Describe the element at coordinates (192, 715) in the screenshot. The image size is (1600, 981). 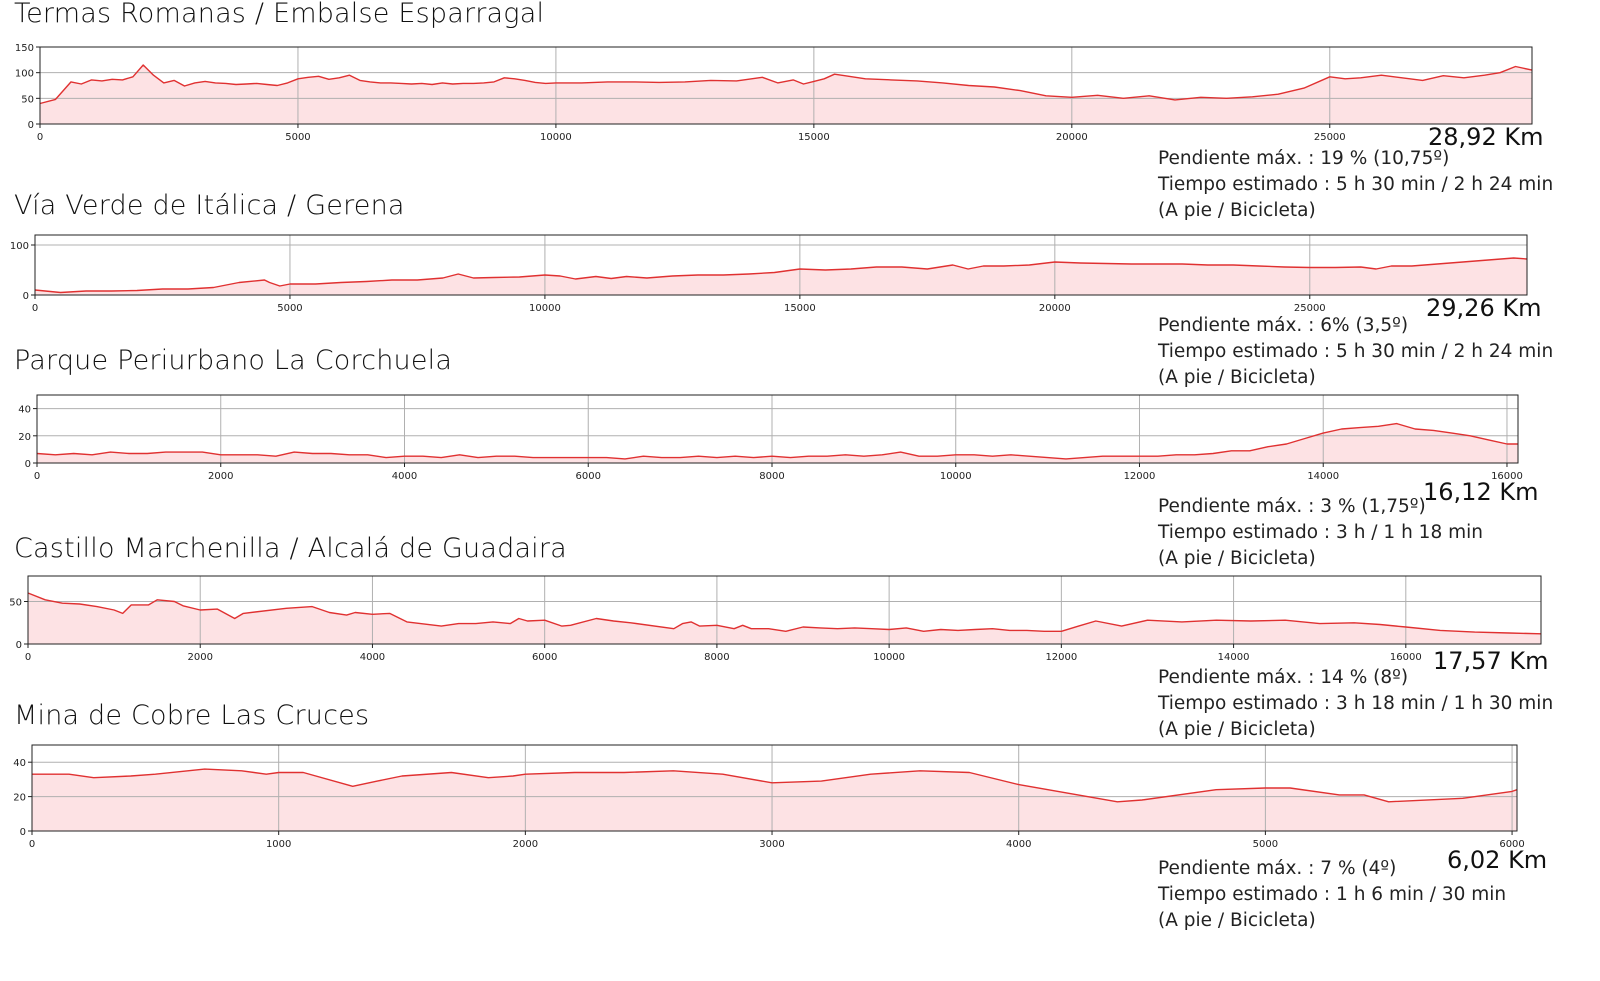
I see `route-title: Mina de Cobre Las Cruces` at that location.